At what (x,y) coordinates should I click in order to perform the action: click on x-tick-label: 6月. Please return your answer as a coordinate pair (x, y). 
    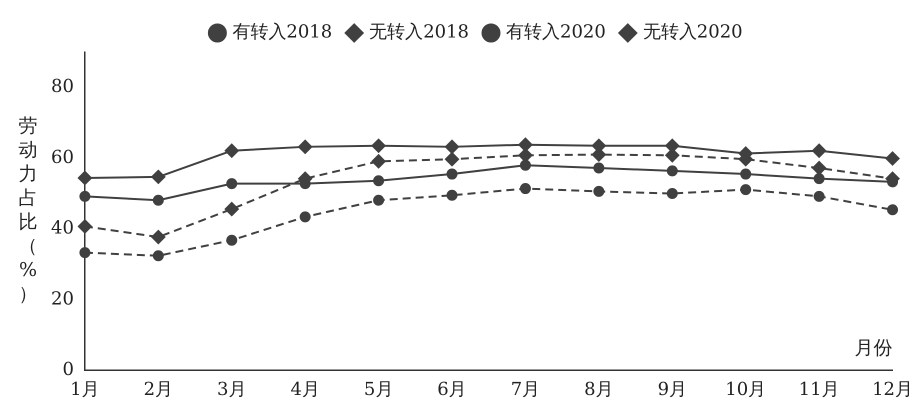
    Looking at the image, I should click on (452, 389).